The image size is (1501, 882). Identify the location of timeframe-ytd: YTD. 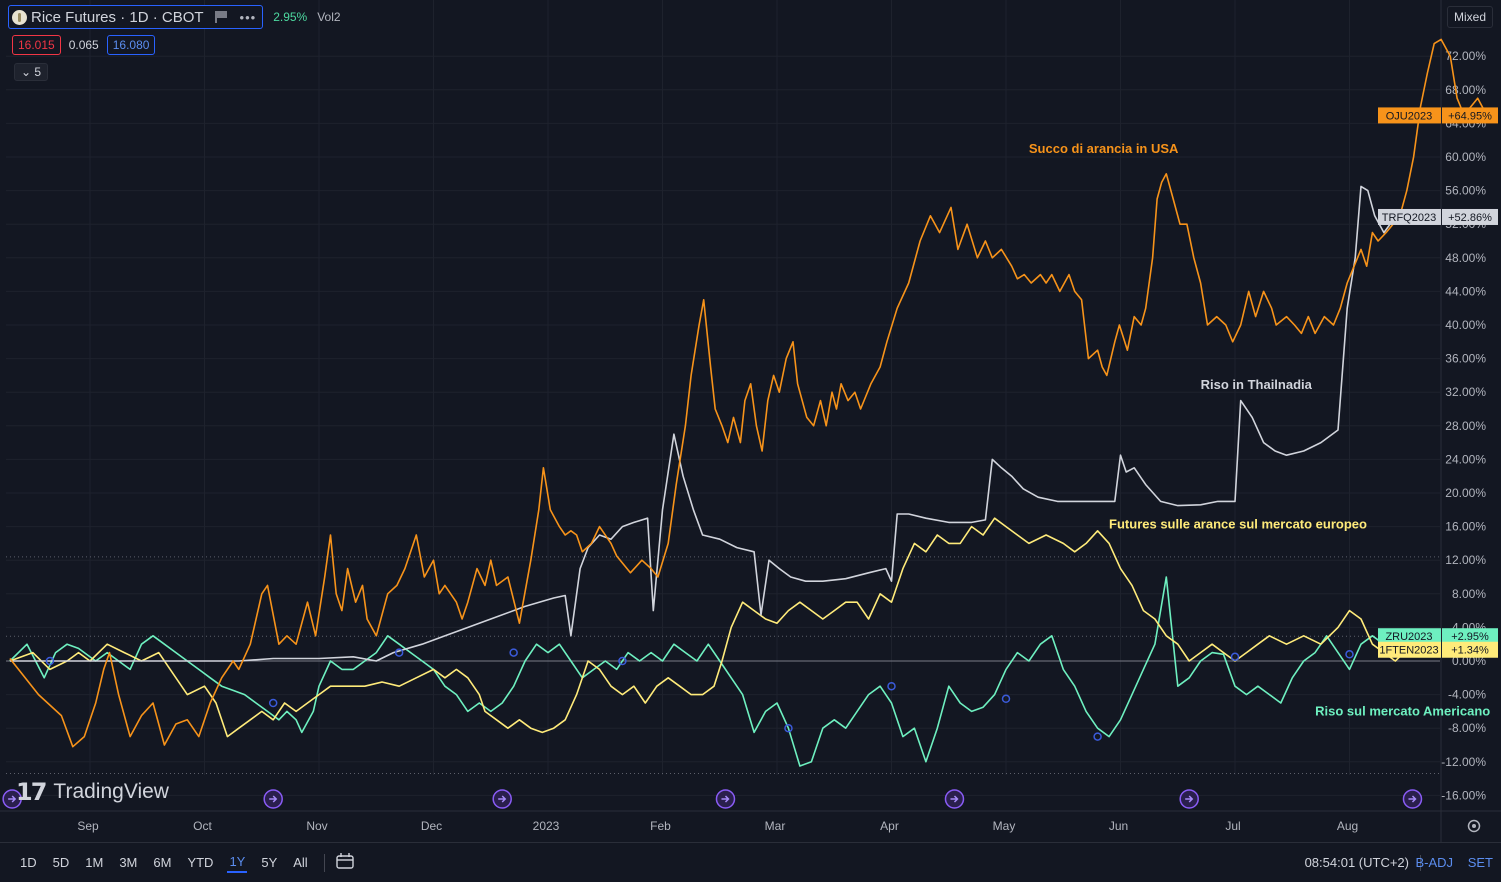
(200, 862).